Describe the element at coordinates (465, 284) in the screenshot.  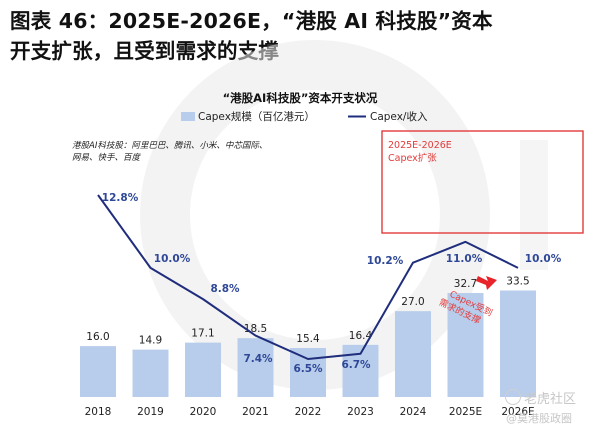
I see `bar-value-label-2025E: 32.7` at that location.